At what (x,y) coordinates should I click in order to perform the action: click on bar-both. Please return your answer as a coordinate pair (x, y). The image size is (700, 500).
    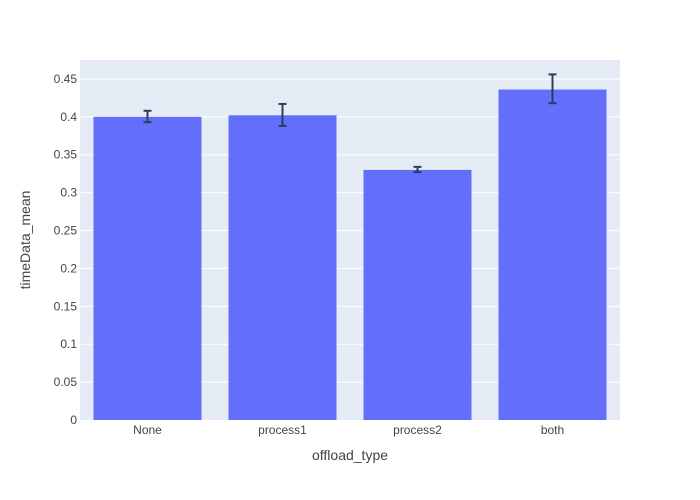
    Looking at the image, I should click on (552, 254).